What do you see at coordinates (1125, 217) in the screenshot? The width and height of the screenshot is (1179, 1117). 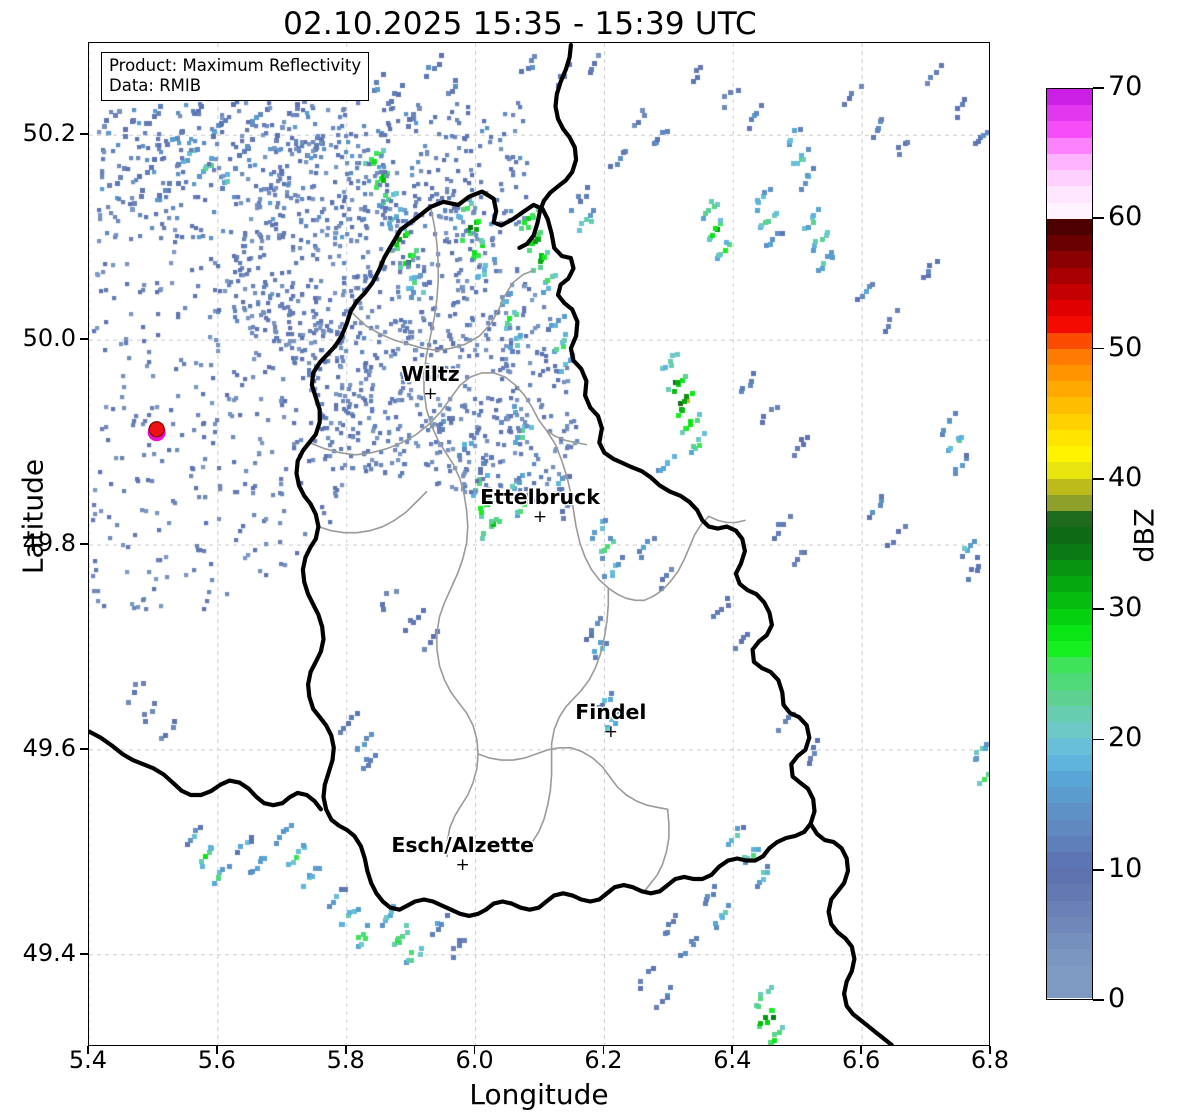 I see `colorbar-tick-label: 60` at bounding box center [1125, 217].